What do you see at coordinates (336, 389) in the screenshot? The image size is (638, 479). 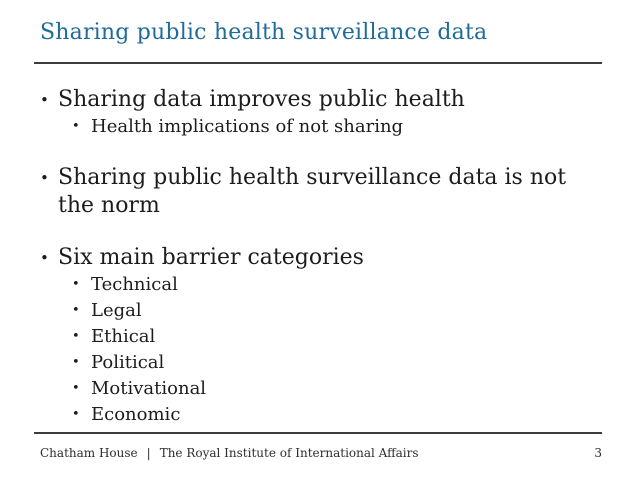 I see `sub-bullet-item: • Motivational` at bounding box center [336, 389].